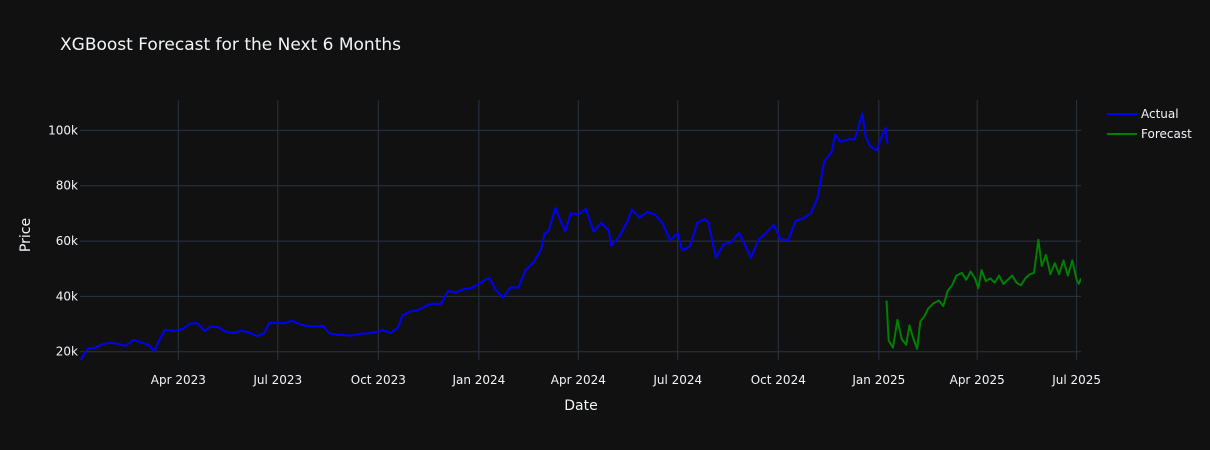 The height and width of the screenshot is (450, 1210). What do you see at coordinates (178, 380) in the screenshot?
I see `x-tick-label: Apr 2023` at bounding box center [178, 380].